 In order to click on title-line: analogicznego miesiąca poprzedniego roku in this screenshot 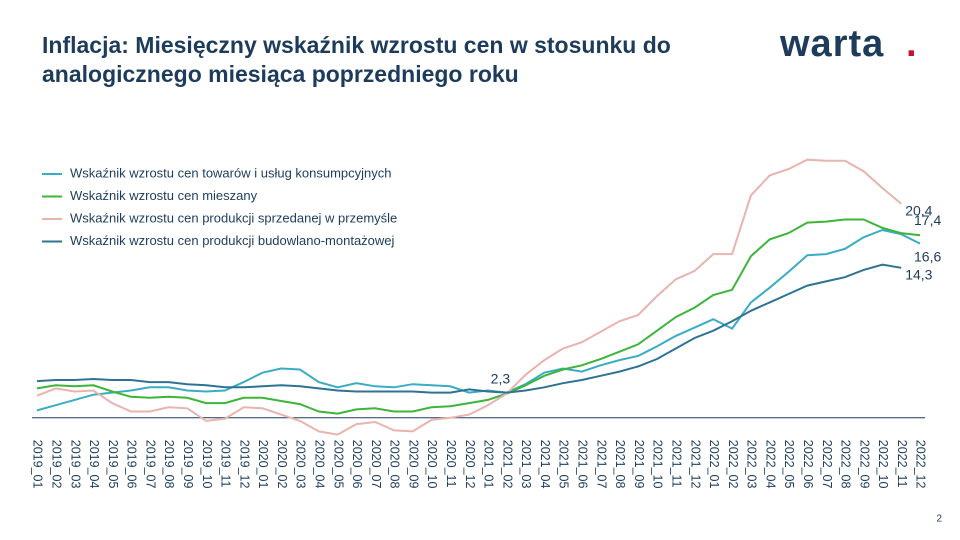, I will do `click(280, 74)`.